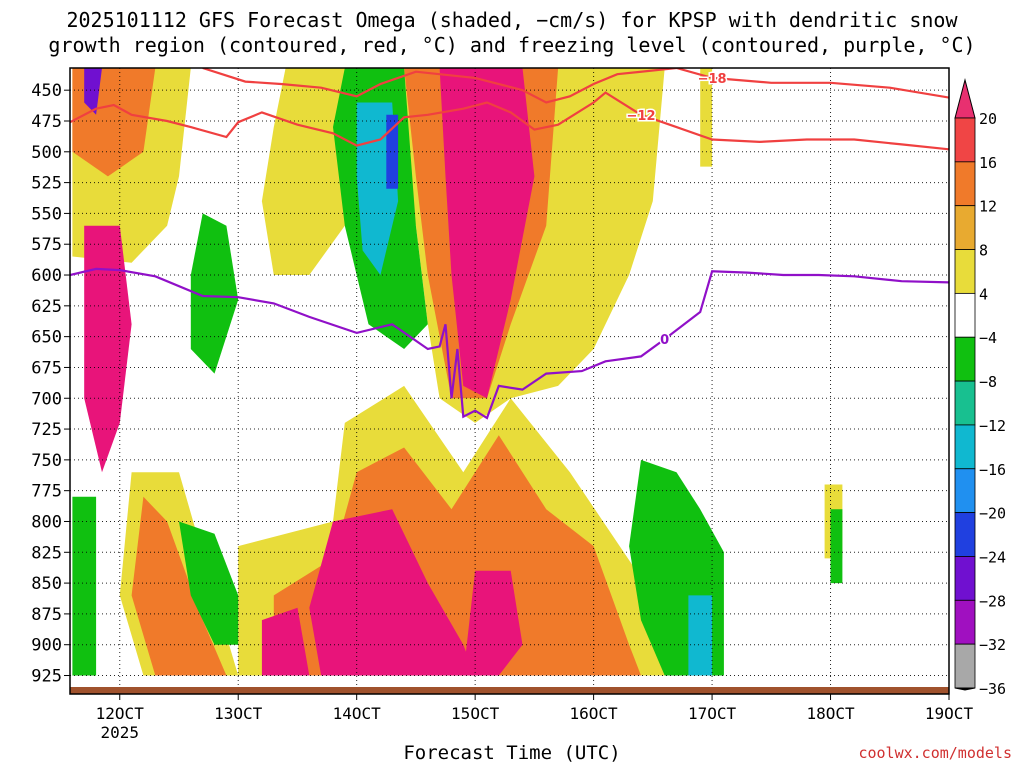  I want to click on y-tick-label: 675, so click(46, 368).